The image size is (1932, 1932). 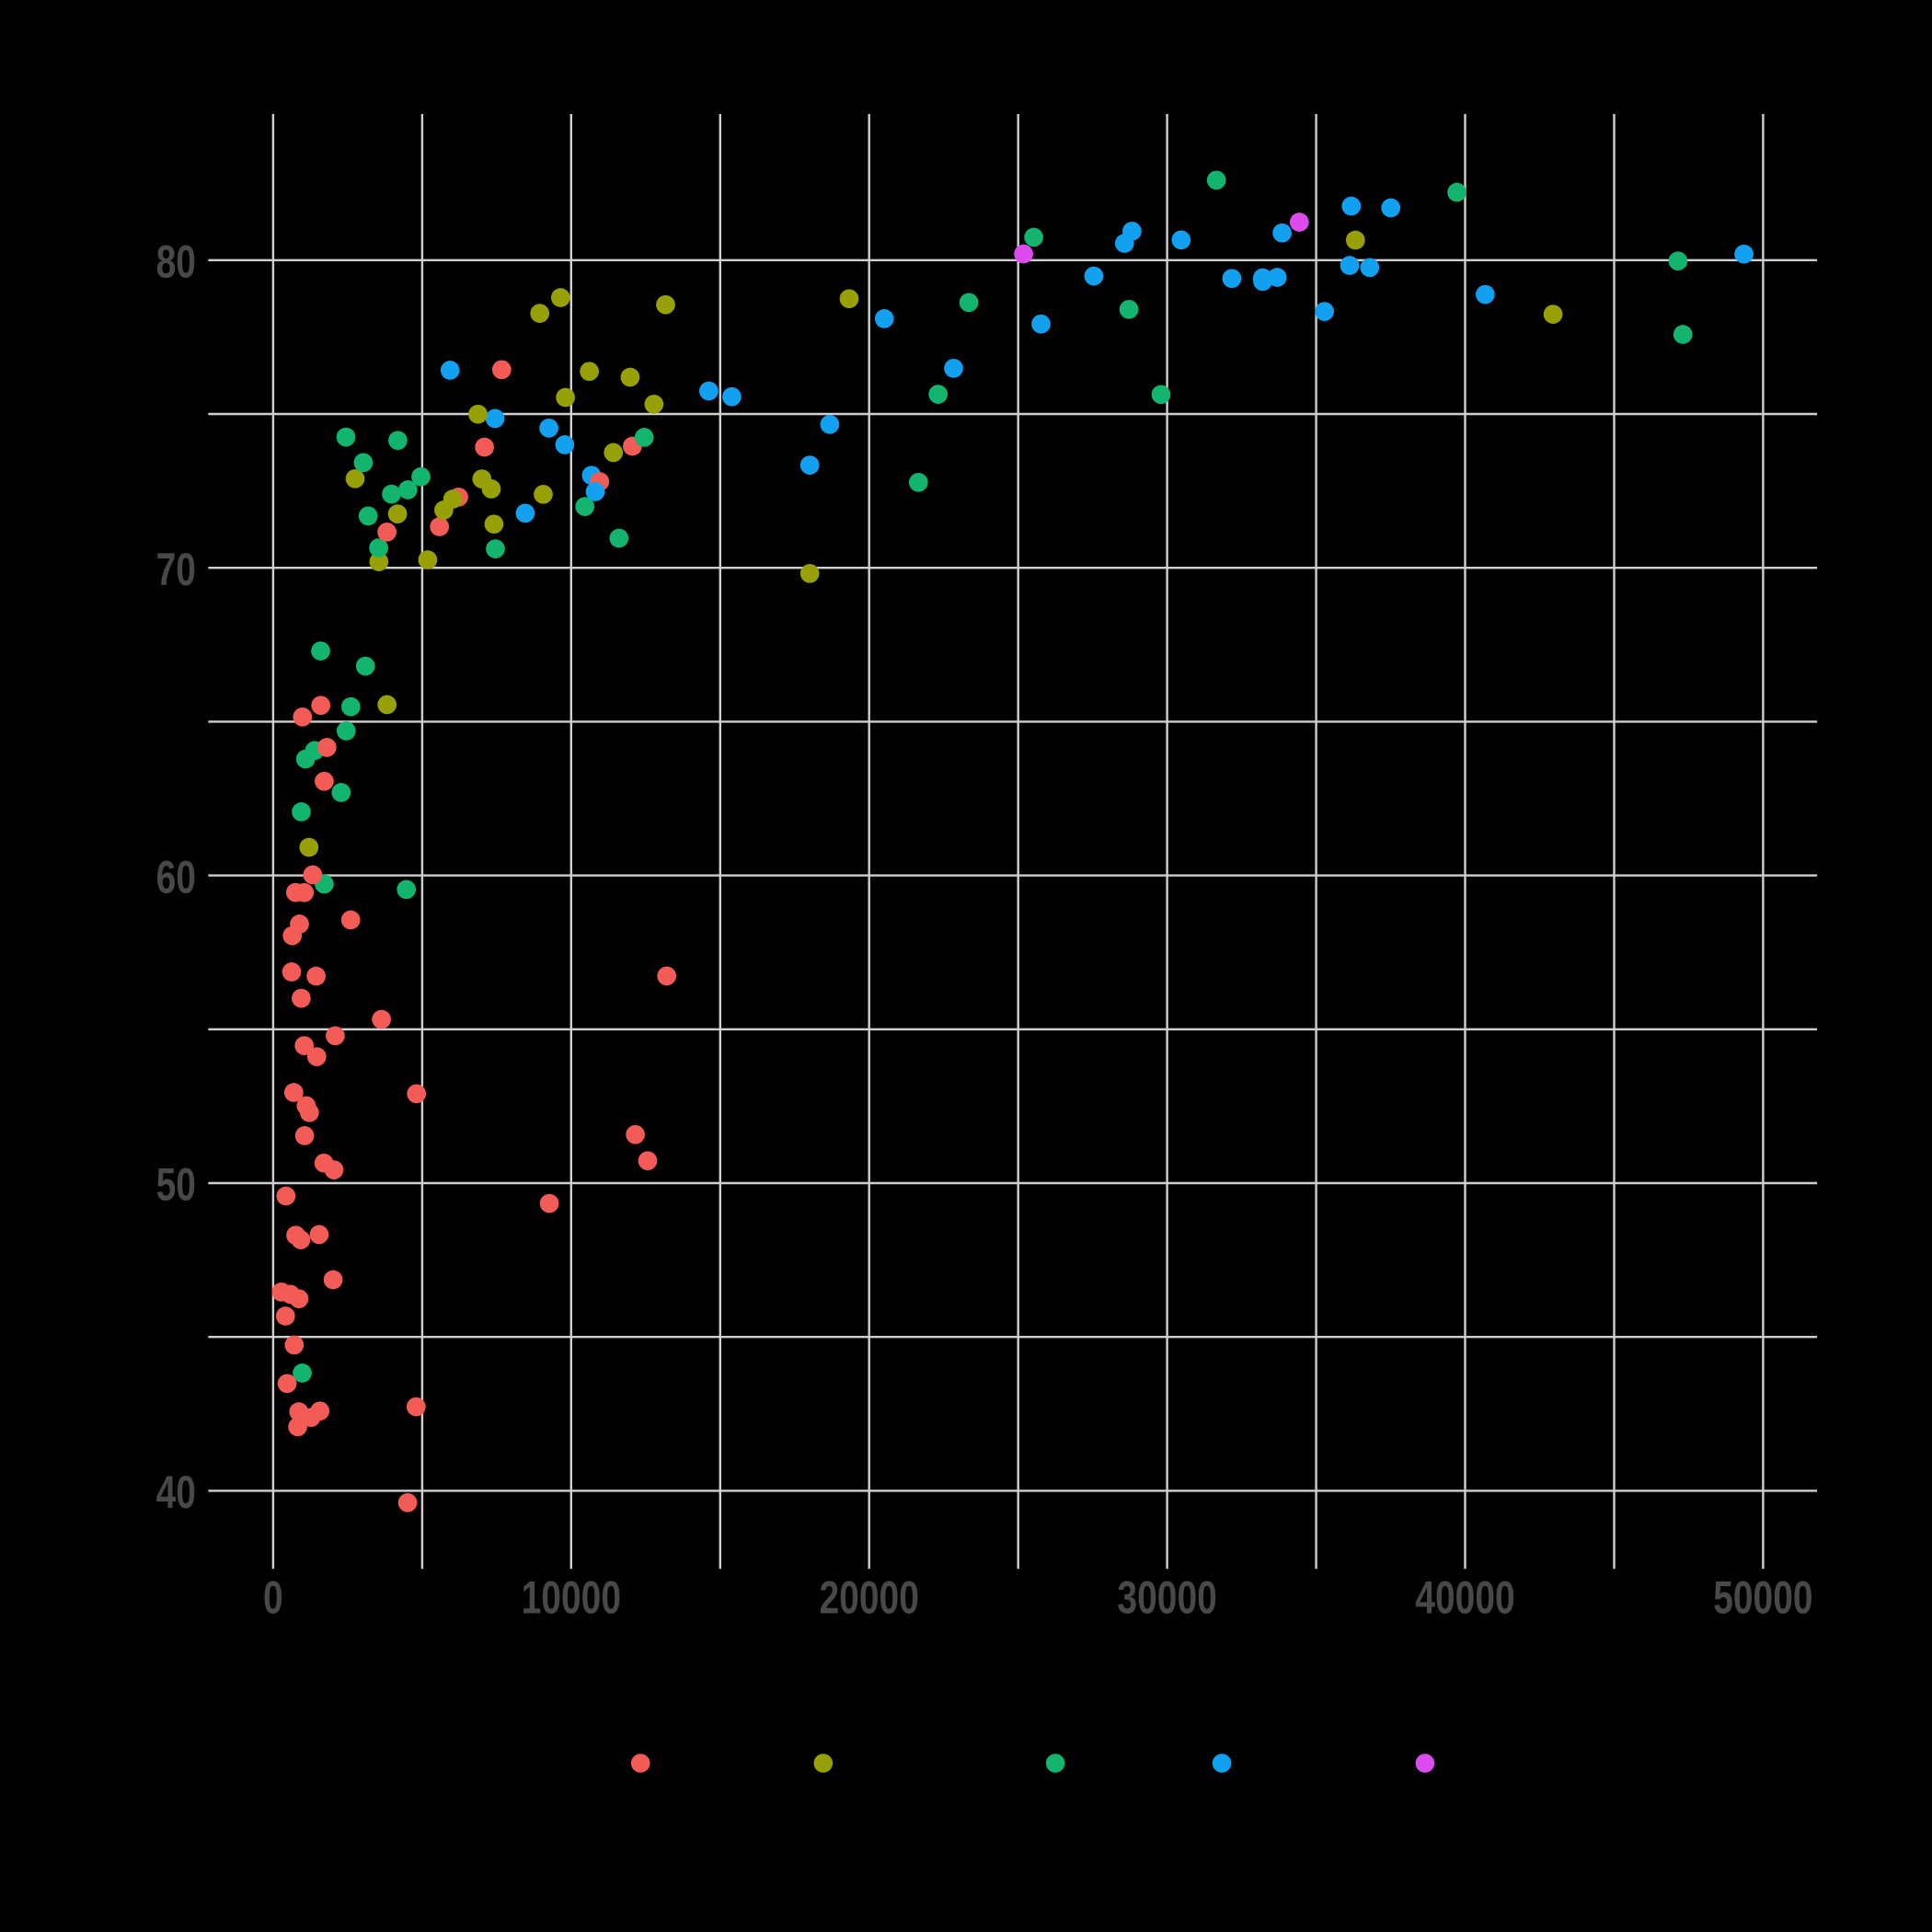 What do you see at coordinates (273, 1597) in the screenshot?
I see `svg-text: 0` at bounding box center [273, 1597].